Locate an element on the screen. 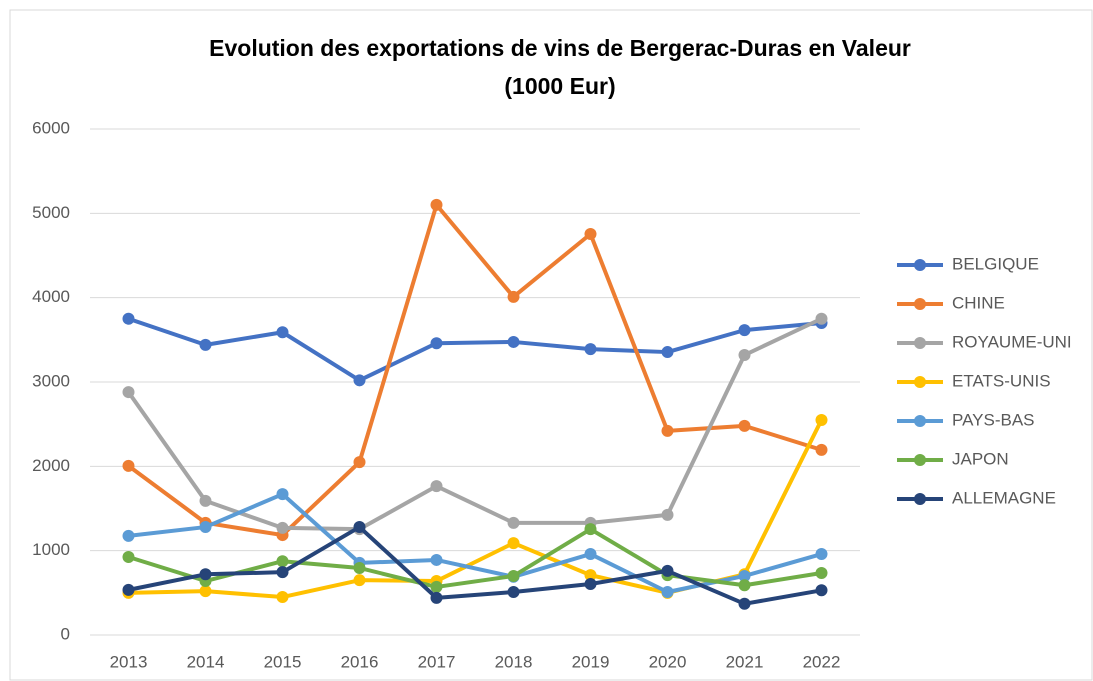 This screenshot has height=681, width=1093. y-tick-label: 1000 is located at coordinates (51, 549).